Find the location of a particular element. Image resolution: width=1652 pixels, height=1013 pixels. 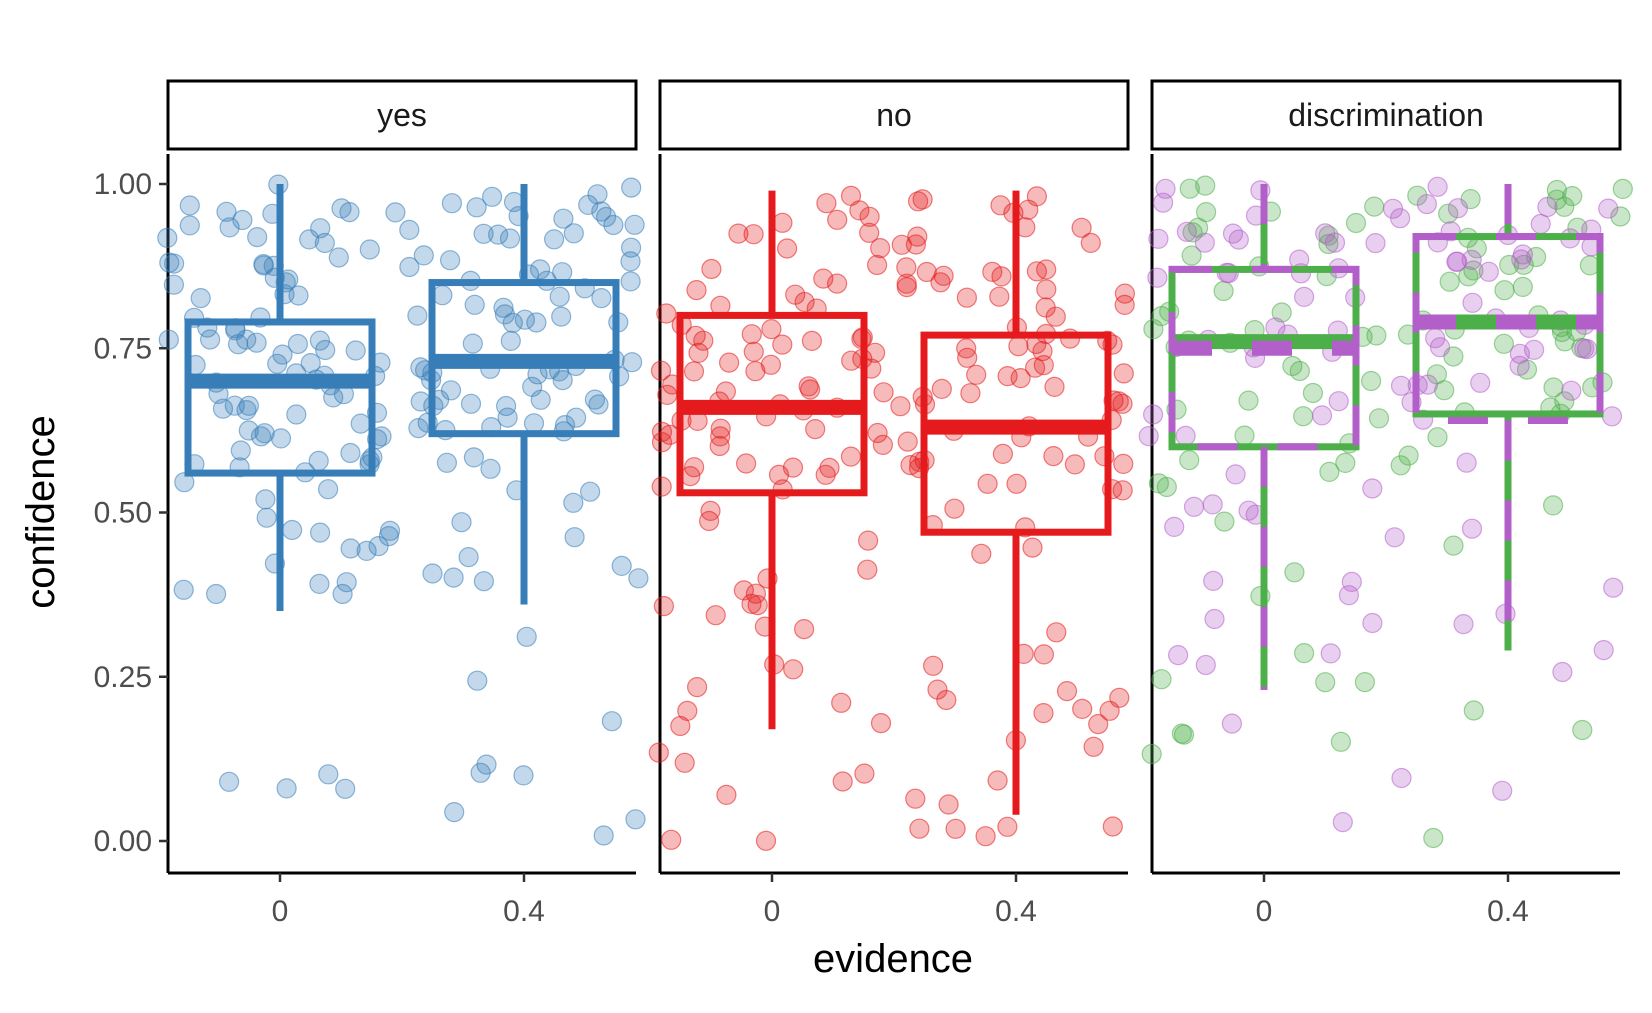

box-iqr is located at coordinates (280, 397).